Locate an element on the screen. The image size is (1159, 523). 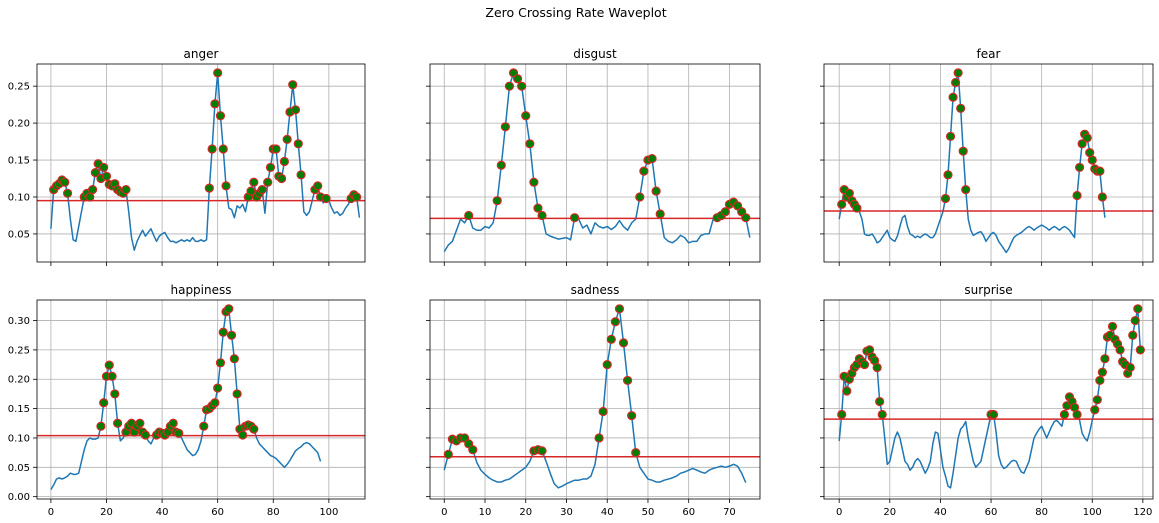
subplot-title: anger is located at coordinates (201, 54).